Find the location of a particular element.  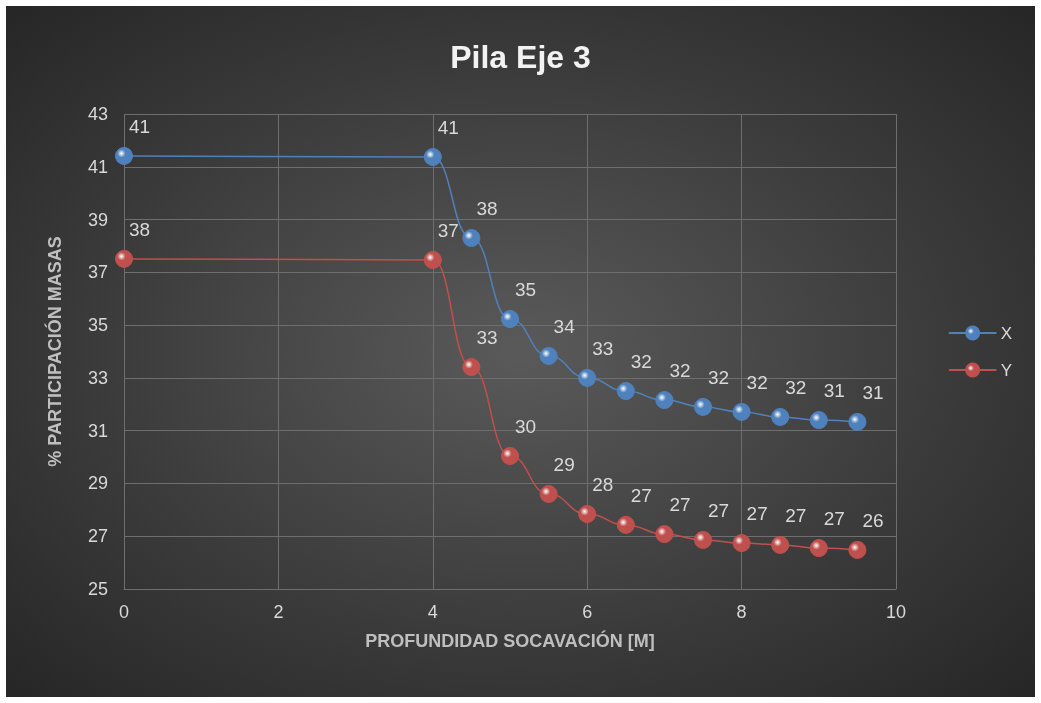

y-tick-label: 39 is located at coordinates (97, 219).